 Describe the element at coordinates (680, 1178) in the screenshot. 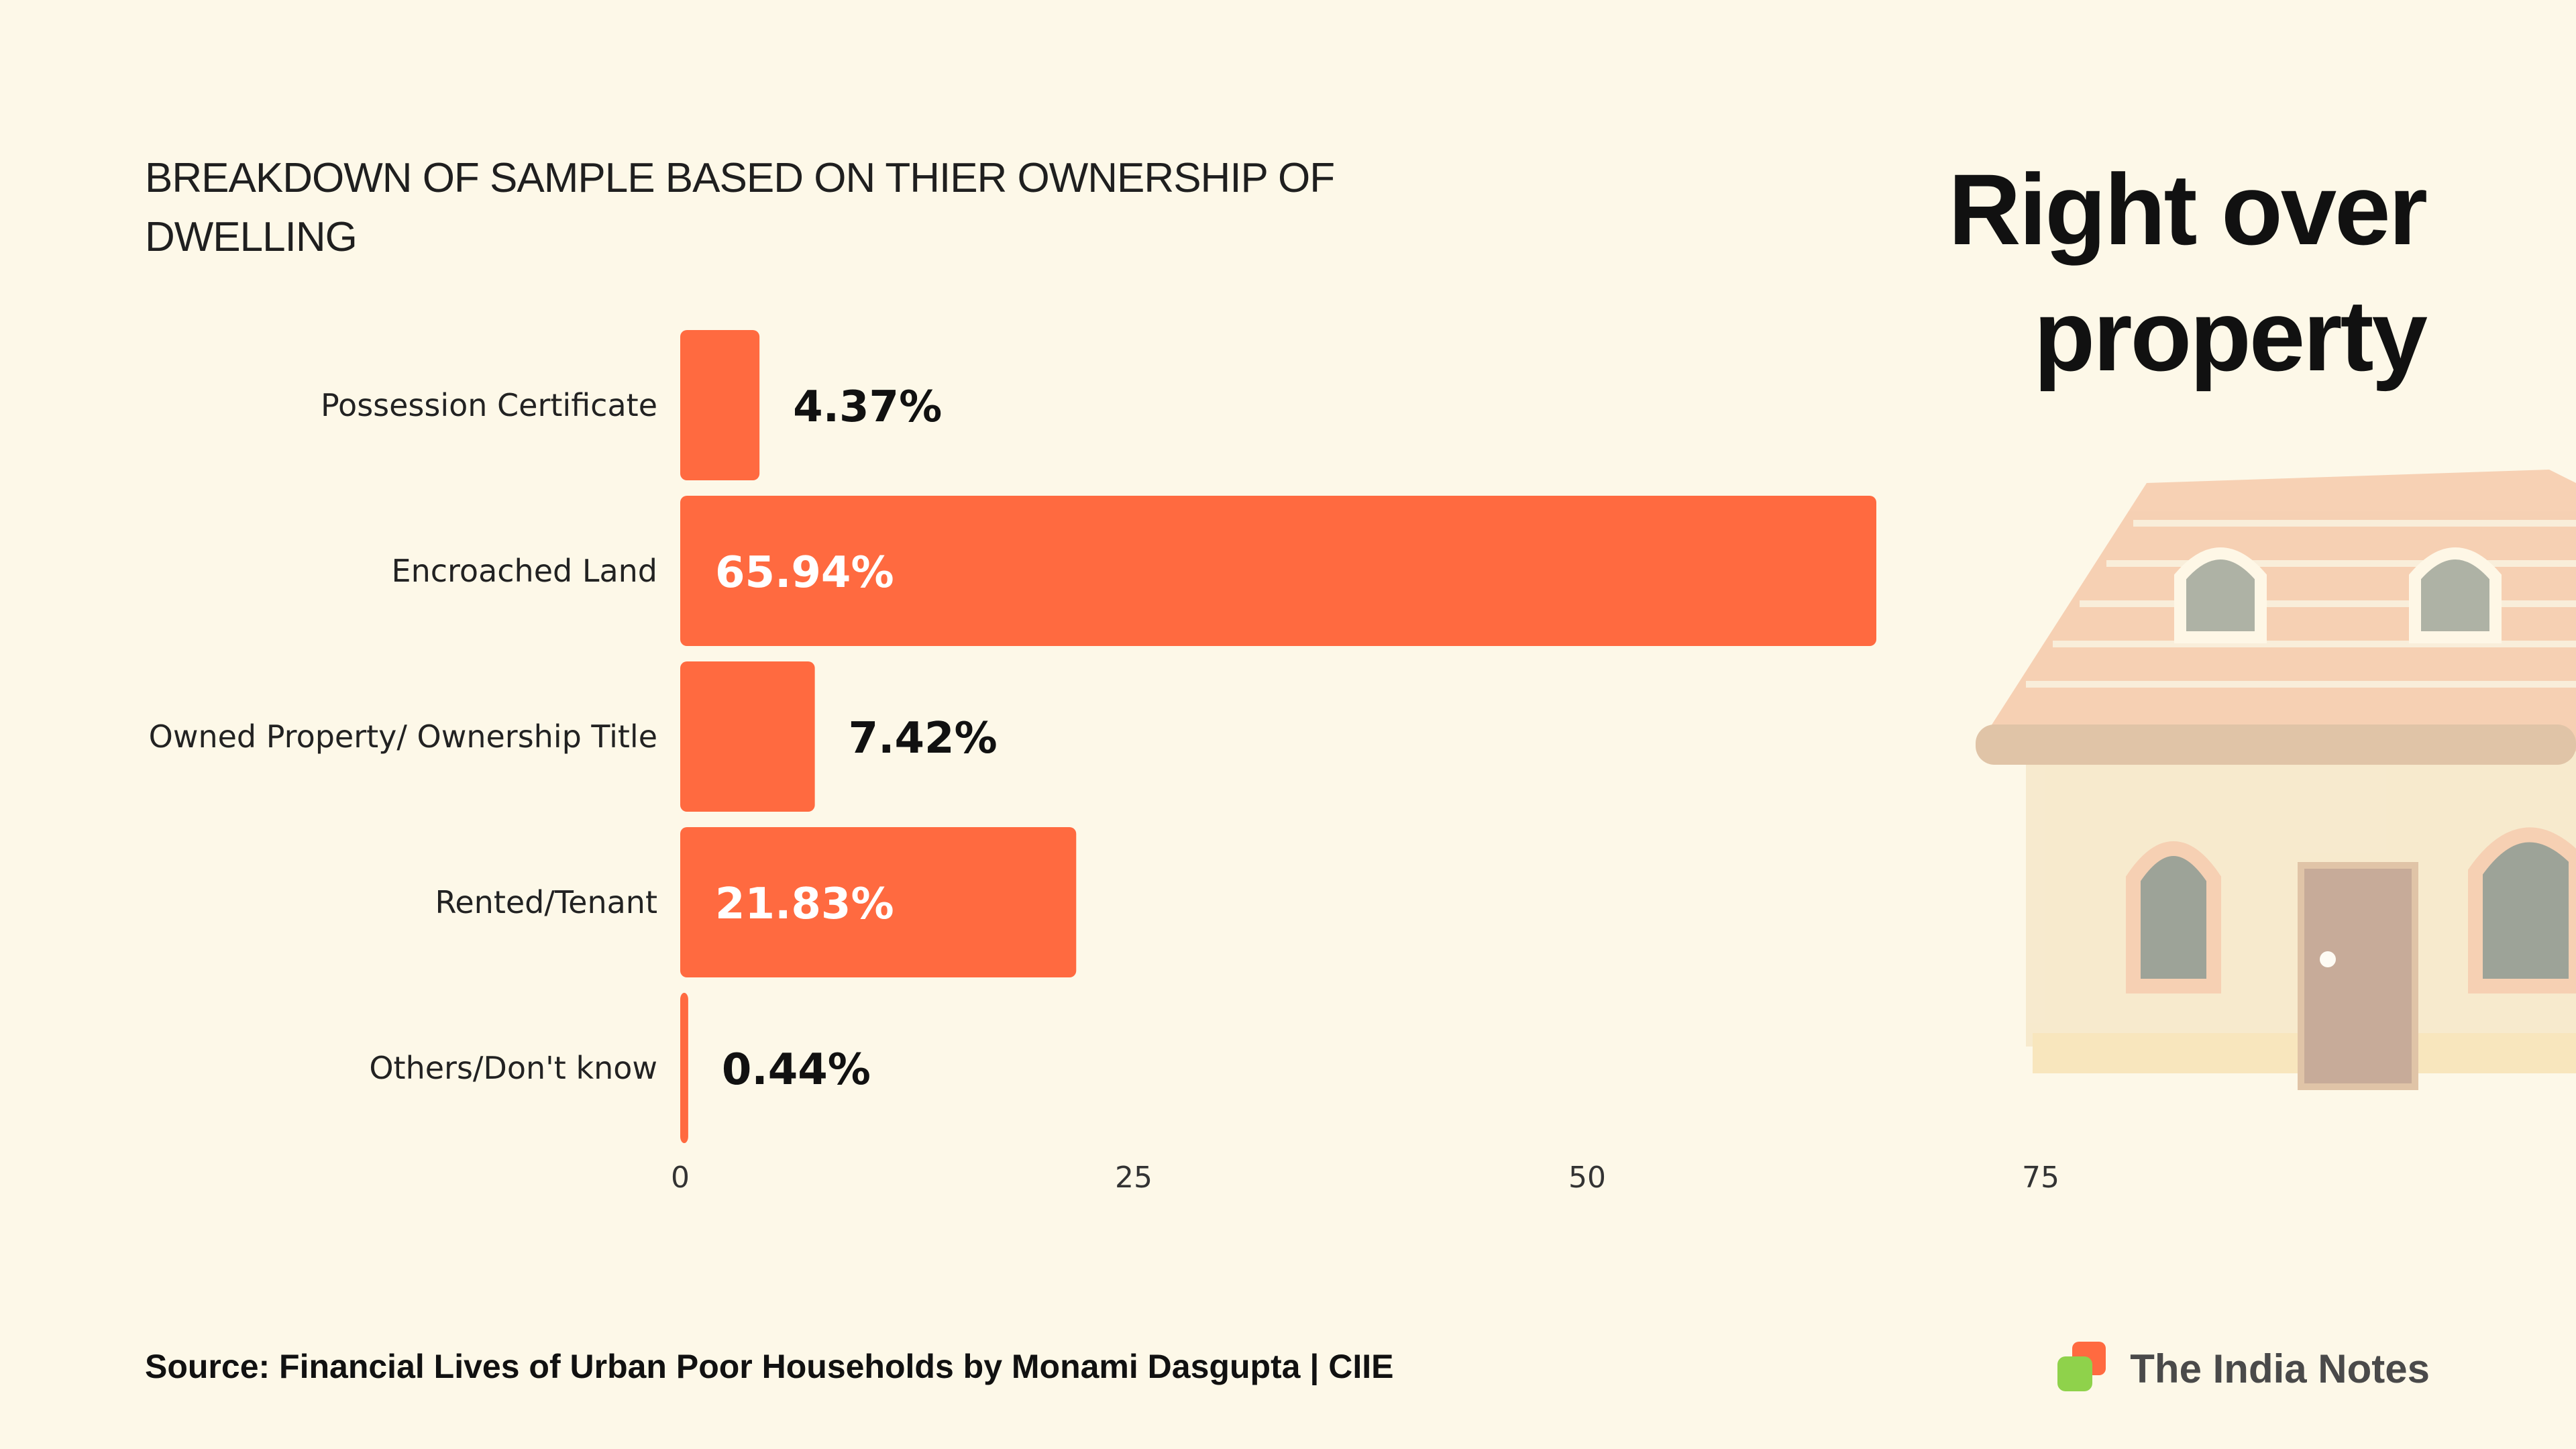

I see `x-tick-label-0: 0` at that location.